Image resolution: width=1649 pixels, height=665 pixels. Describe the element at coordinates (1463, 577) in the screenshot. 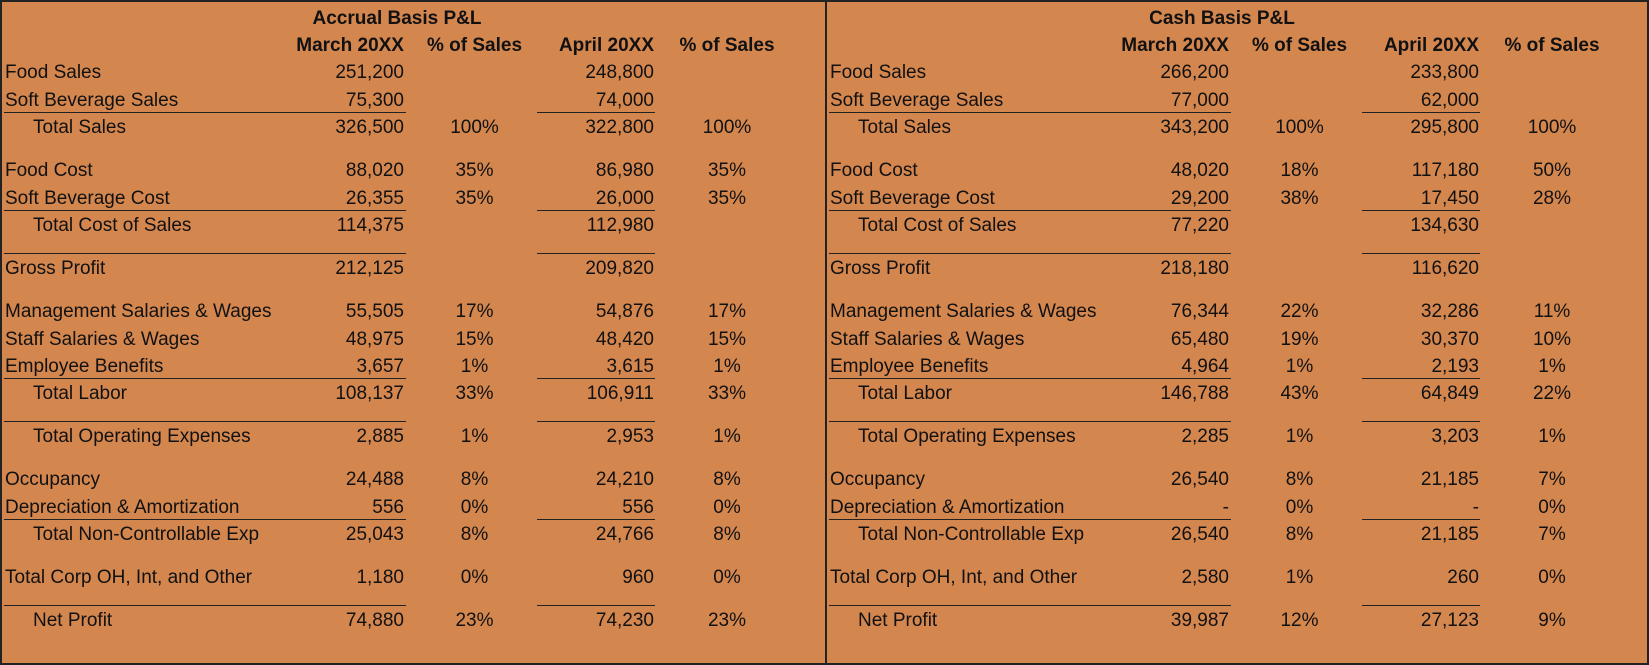

I see `april-value: 260` at that location.